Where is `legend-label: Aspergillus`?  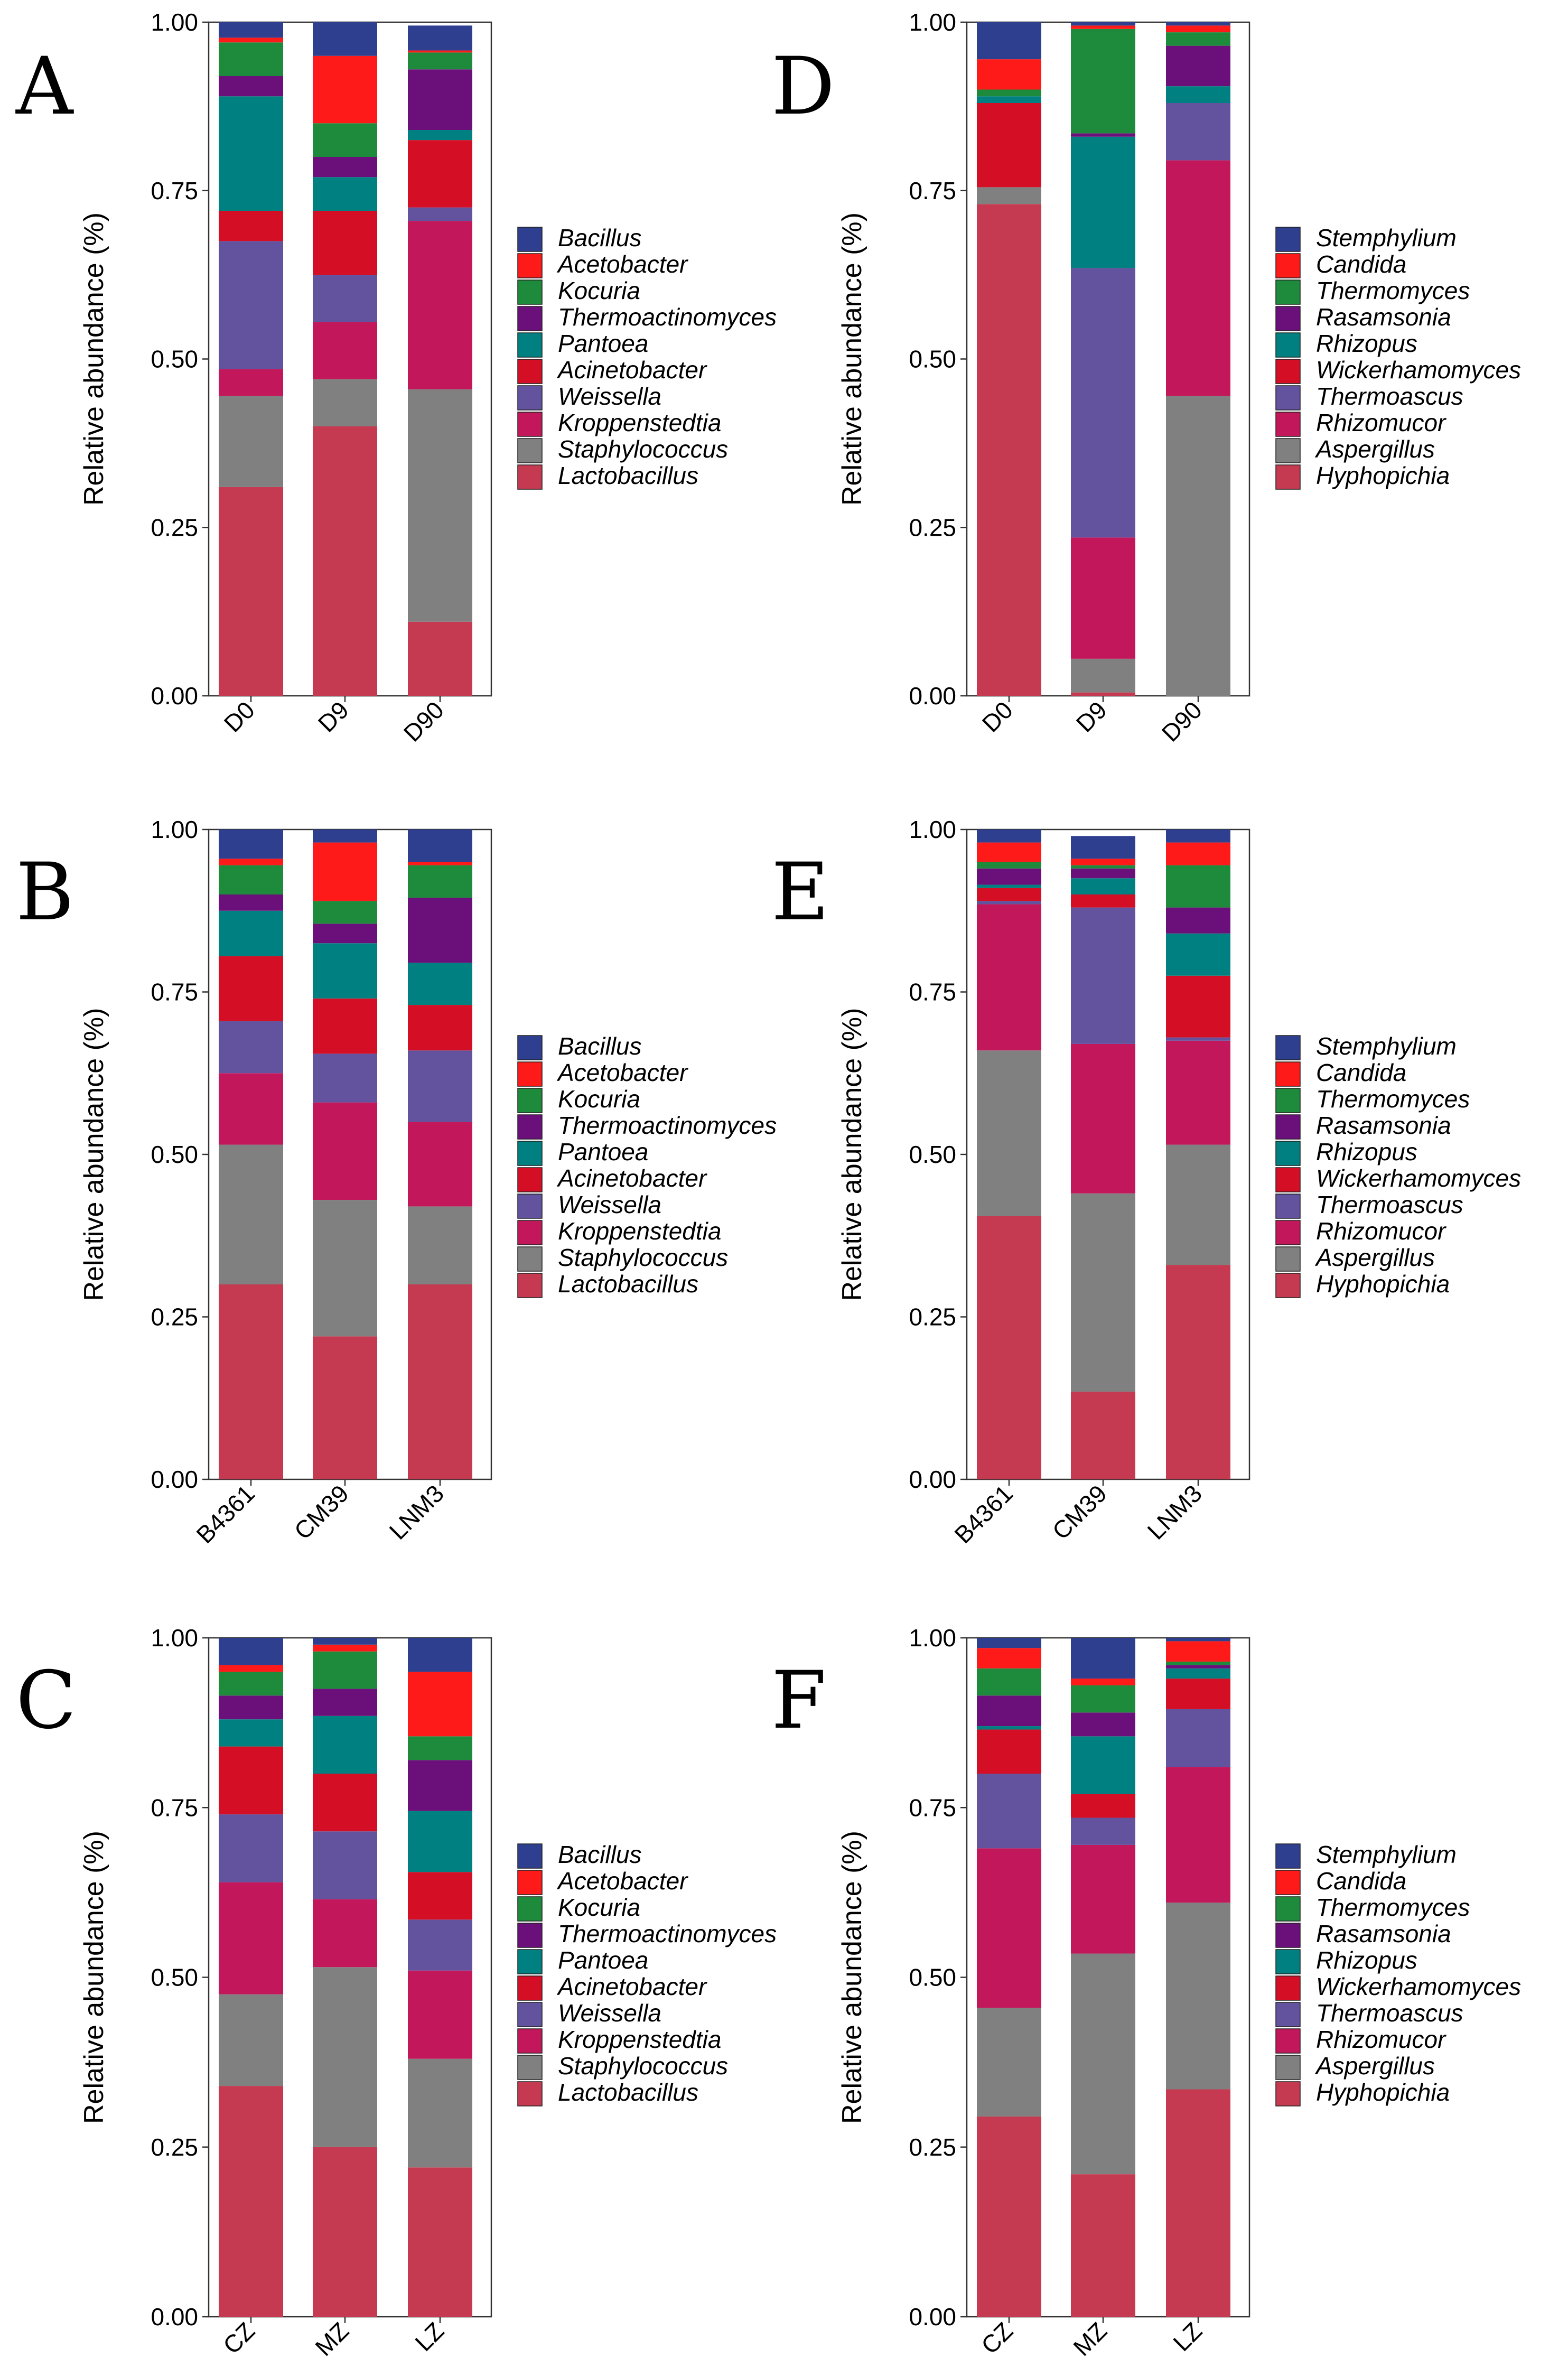
legend-label: Aspergillus is located at coordinates (1374, 2066).